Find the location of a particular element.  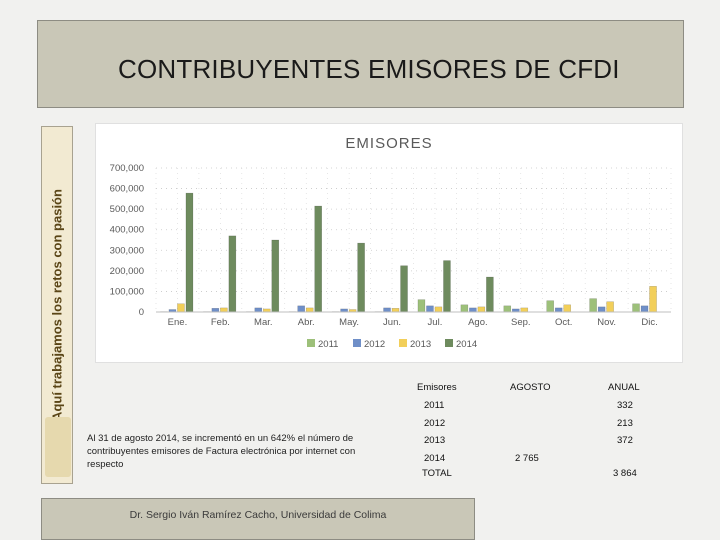

x-tick-label: Sep. is located at coordinates (521, 322).